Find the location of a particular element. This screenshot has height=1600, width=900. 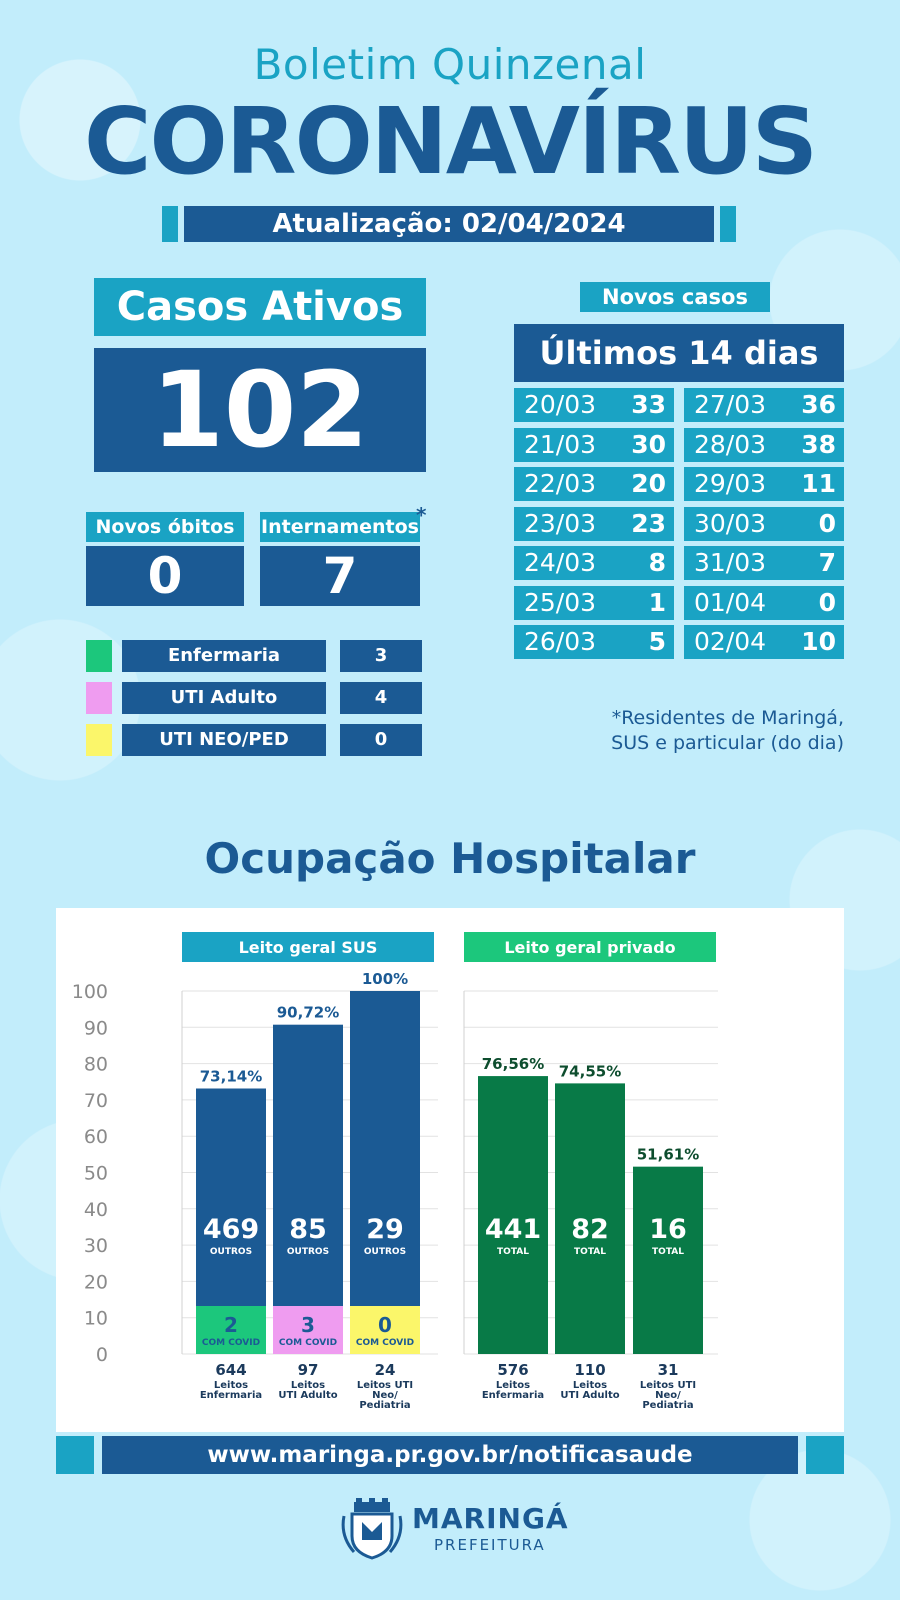

covid-bar-segment is located at coordinates (308, 1330).